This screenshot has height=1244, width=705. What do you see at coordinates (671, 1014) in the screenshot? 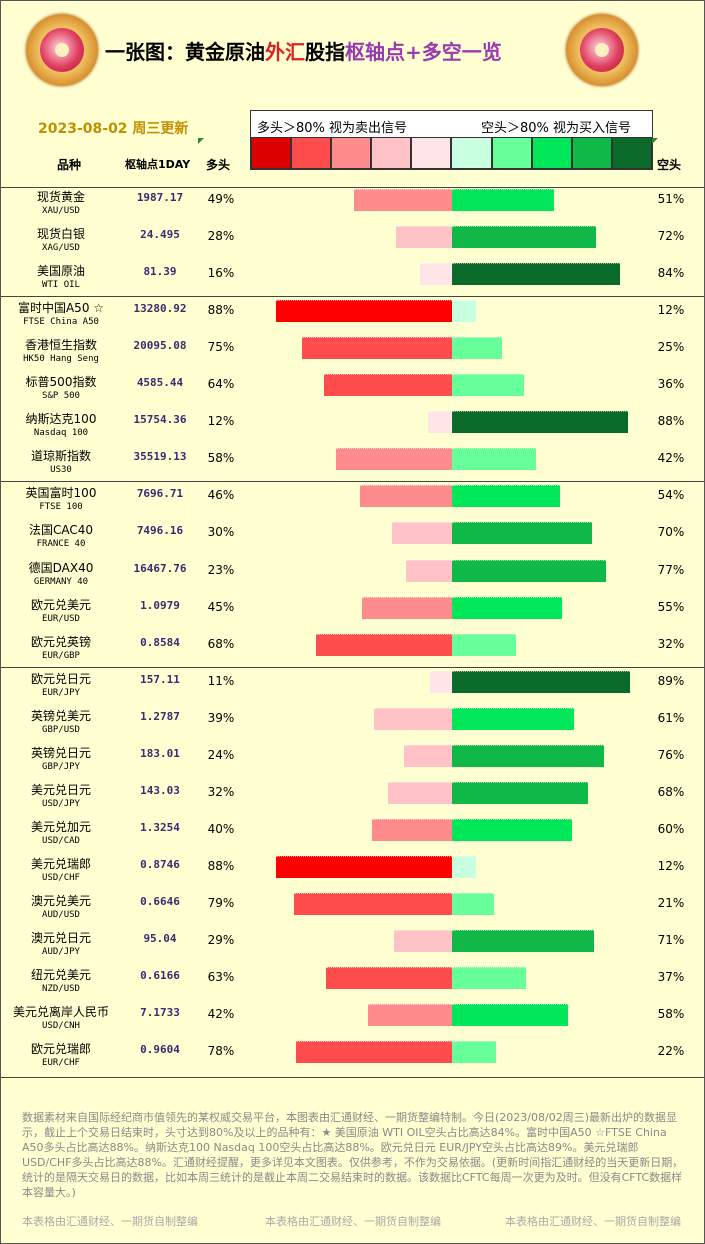
I see `short-percent: 58%` at bounding box center [671, 1014].